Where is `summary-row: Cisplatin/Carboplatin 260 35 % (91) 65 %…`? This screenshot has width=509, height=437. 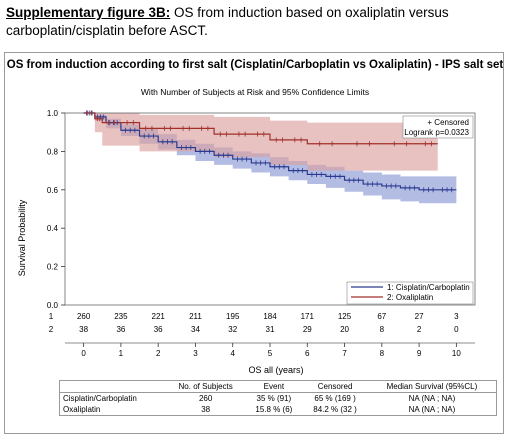 summary-row: Cisplatin/Carboplatin 260 35 % (91) 65 %… is located at coordinates (278, 399).